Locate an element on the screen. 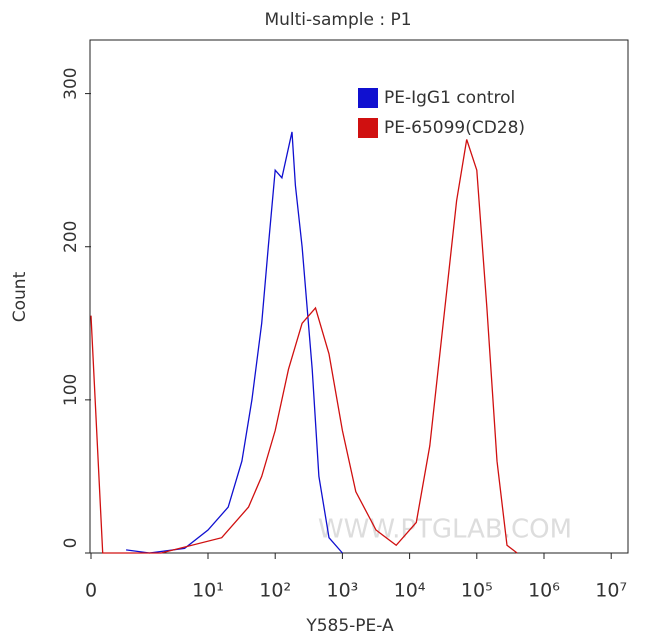  x-axis-label: Y585-PE-A is located at coordinates (349, 626).